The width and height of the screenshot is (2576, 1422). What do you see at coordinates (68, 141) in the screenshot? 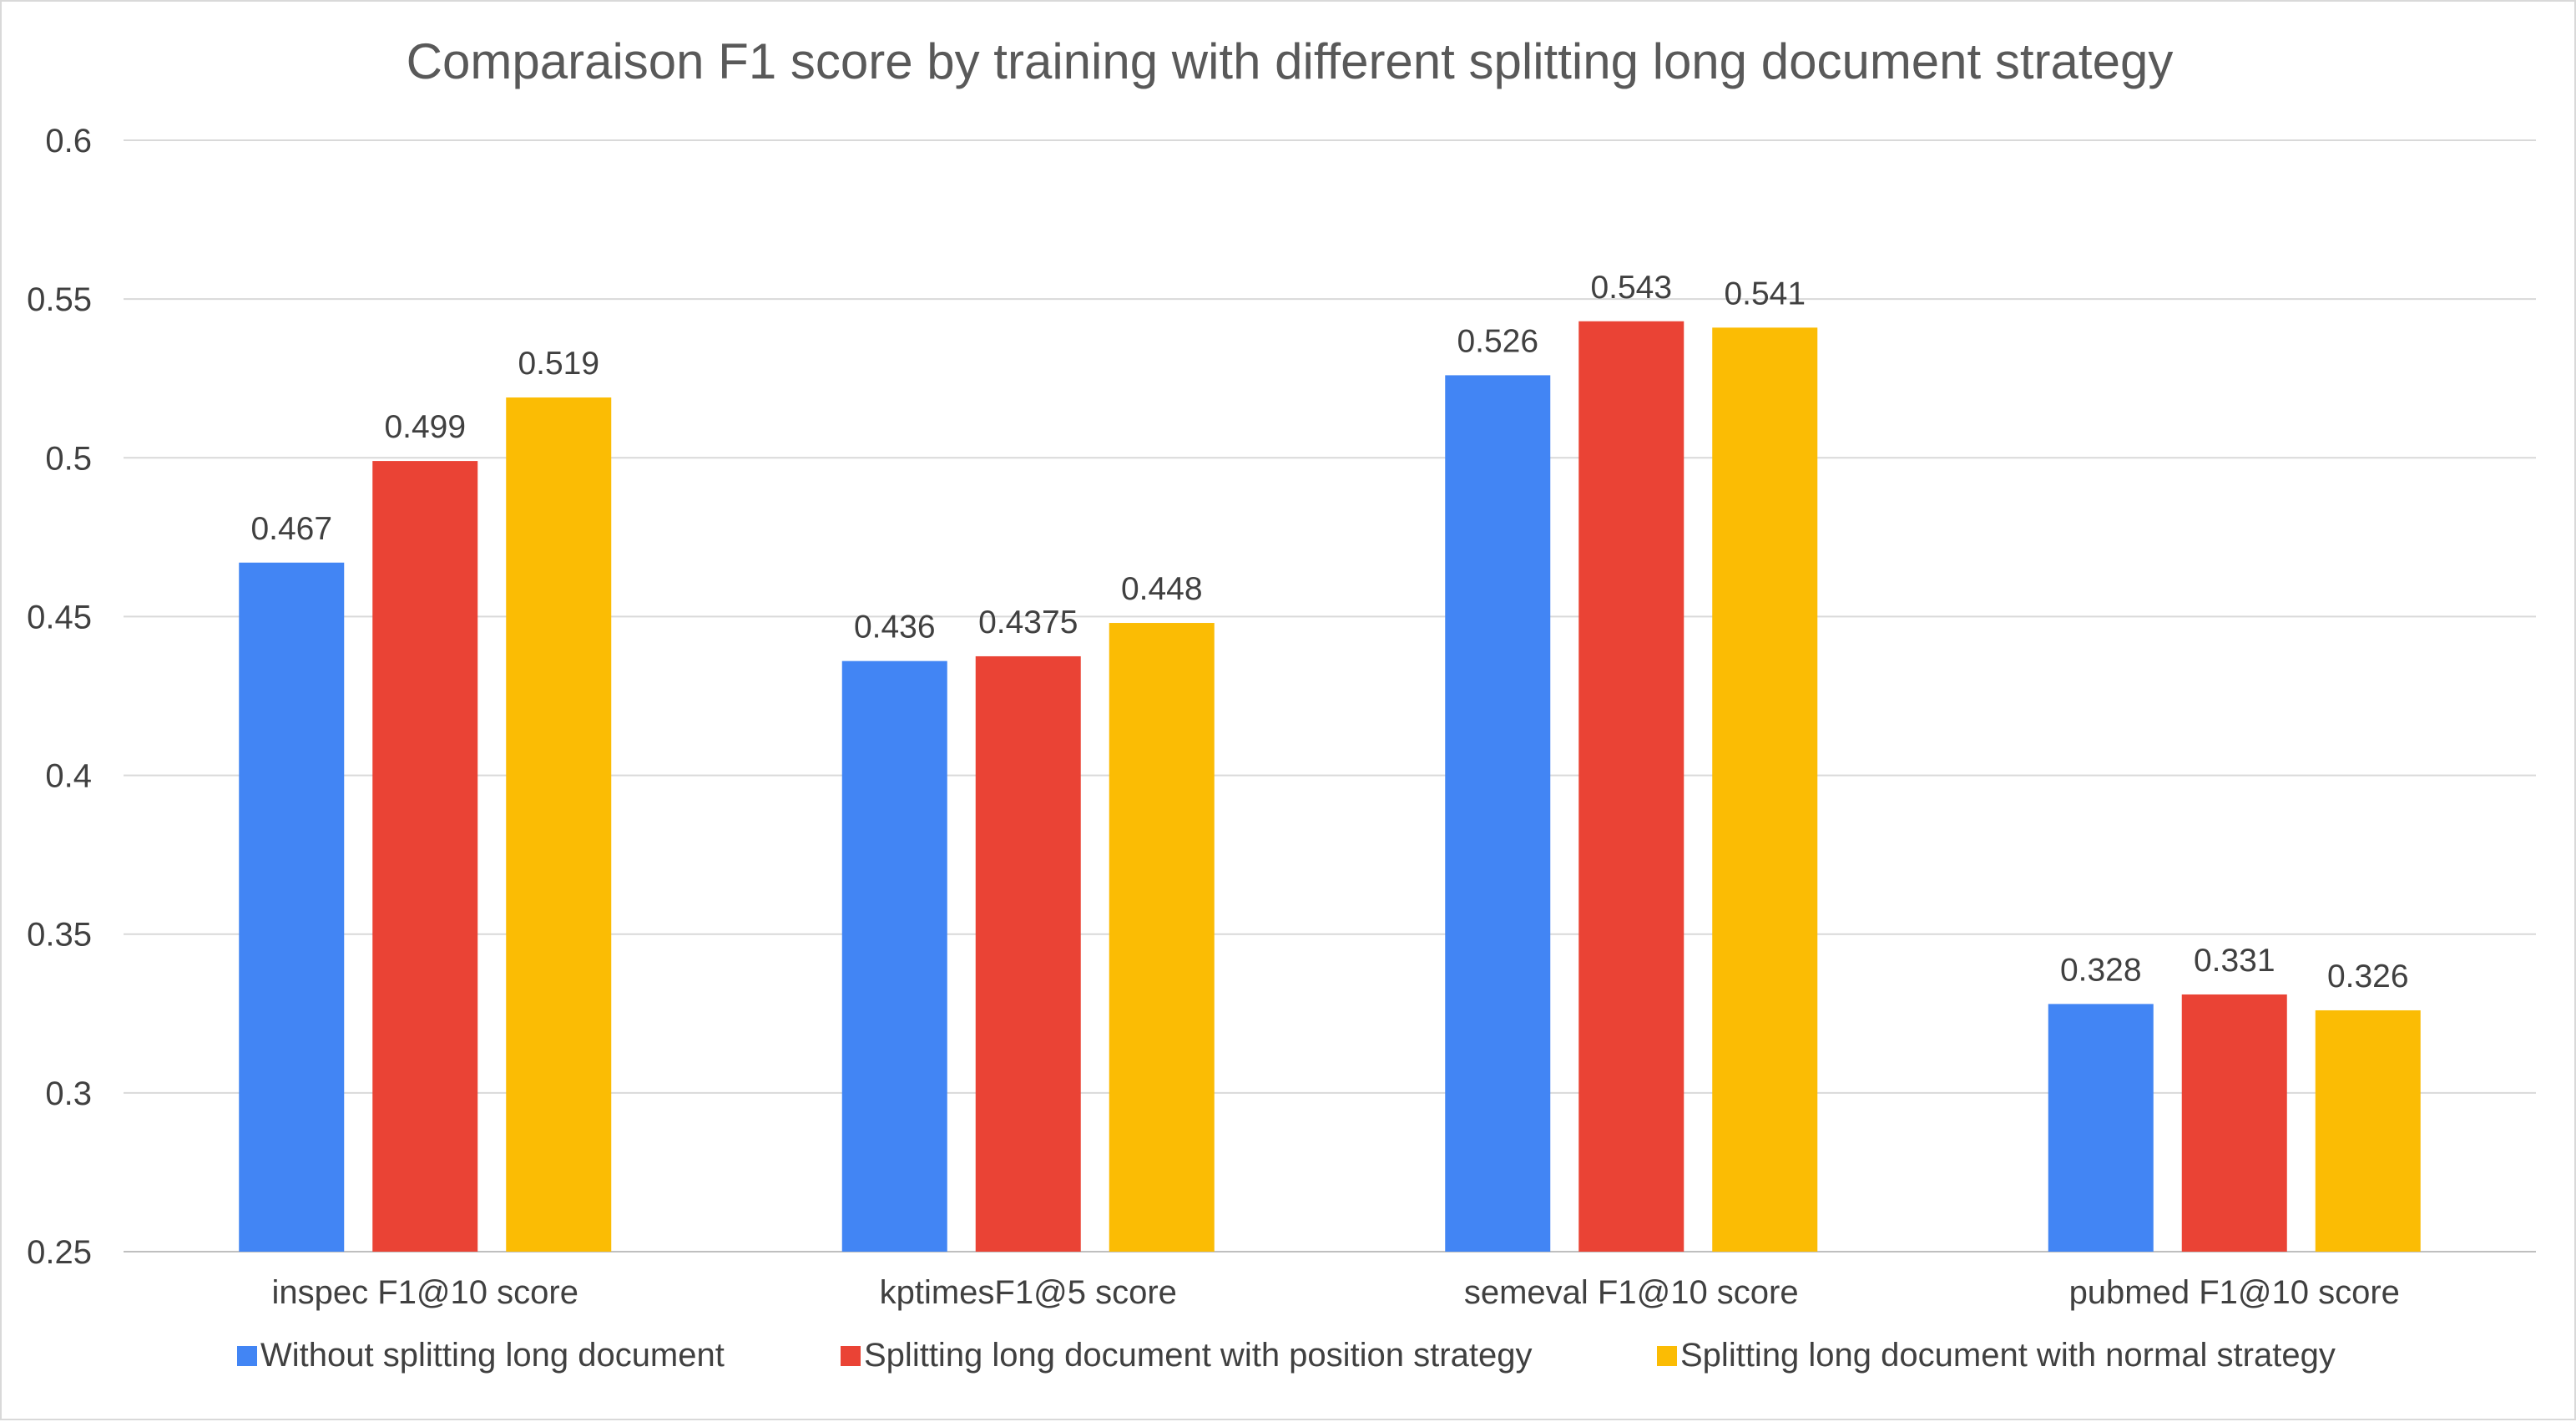
I see `y-tick-label: 0.6` at bounding box center [68, 141].